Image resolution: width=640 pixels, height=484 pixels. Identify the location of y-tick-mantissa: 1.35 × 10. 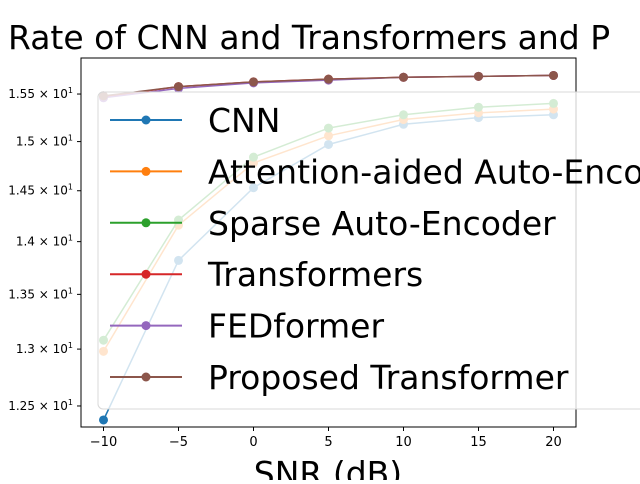
(38, 294).